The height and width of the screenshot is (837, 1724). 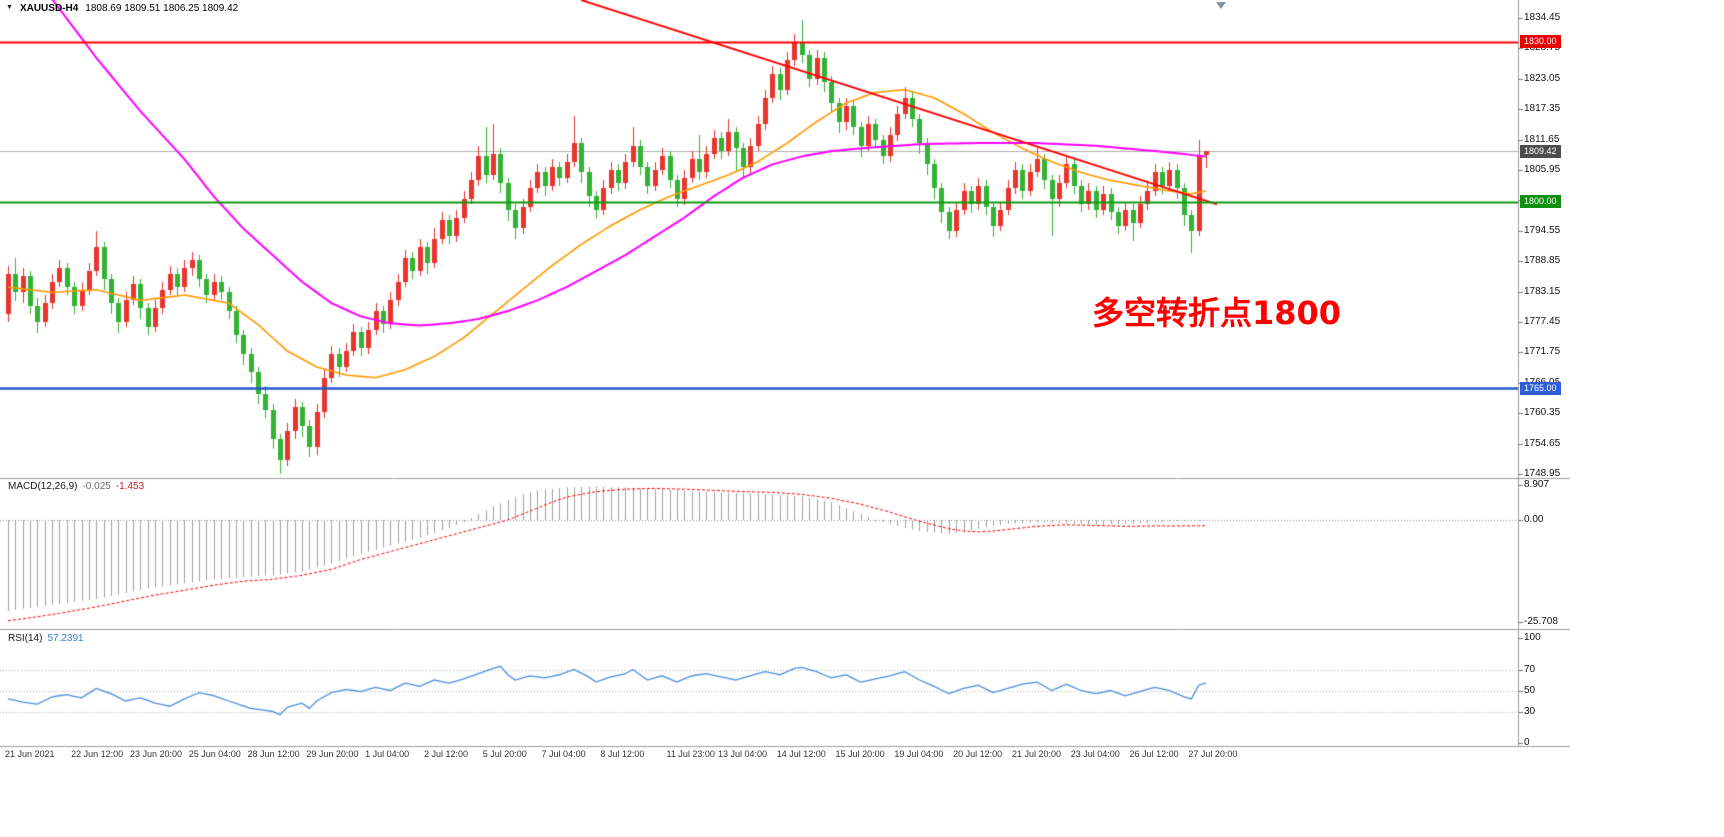 What do you see at coordinates (1221, 5) in the screenshot?
I see `chart-shift-marker-icon` at bounding box center [1221, 5].